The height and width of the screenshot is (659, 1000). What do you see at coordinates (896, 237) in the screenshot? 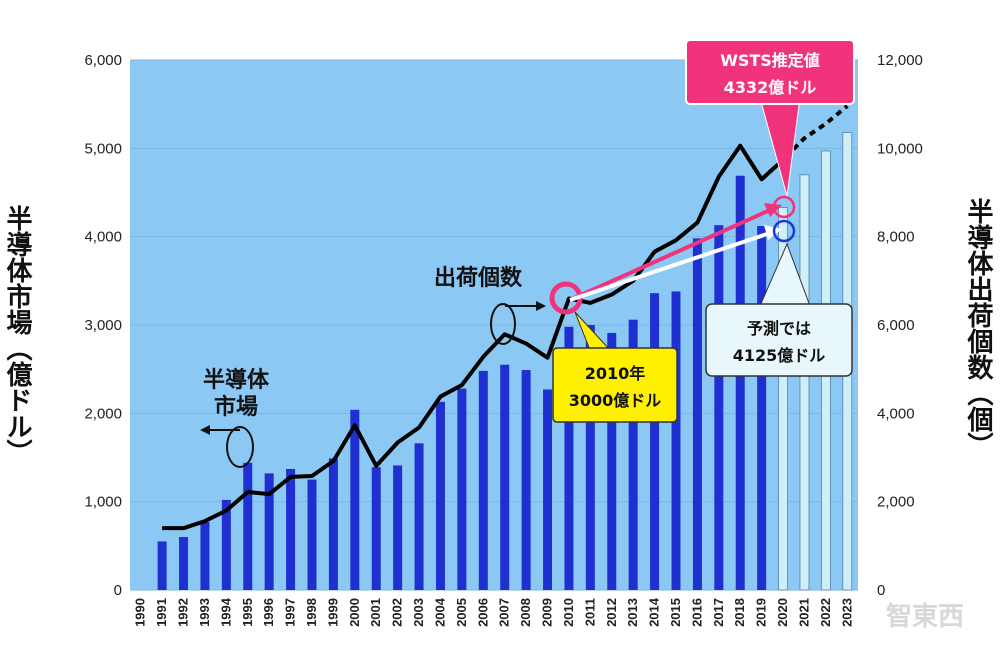
I see `right-tick-label: 8,000` at bounding box center [896, 237].